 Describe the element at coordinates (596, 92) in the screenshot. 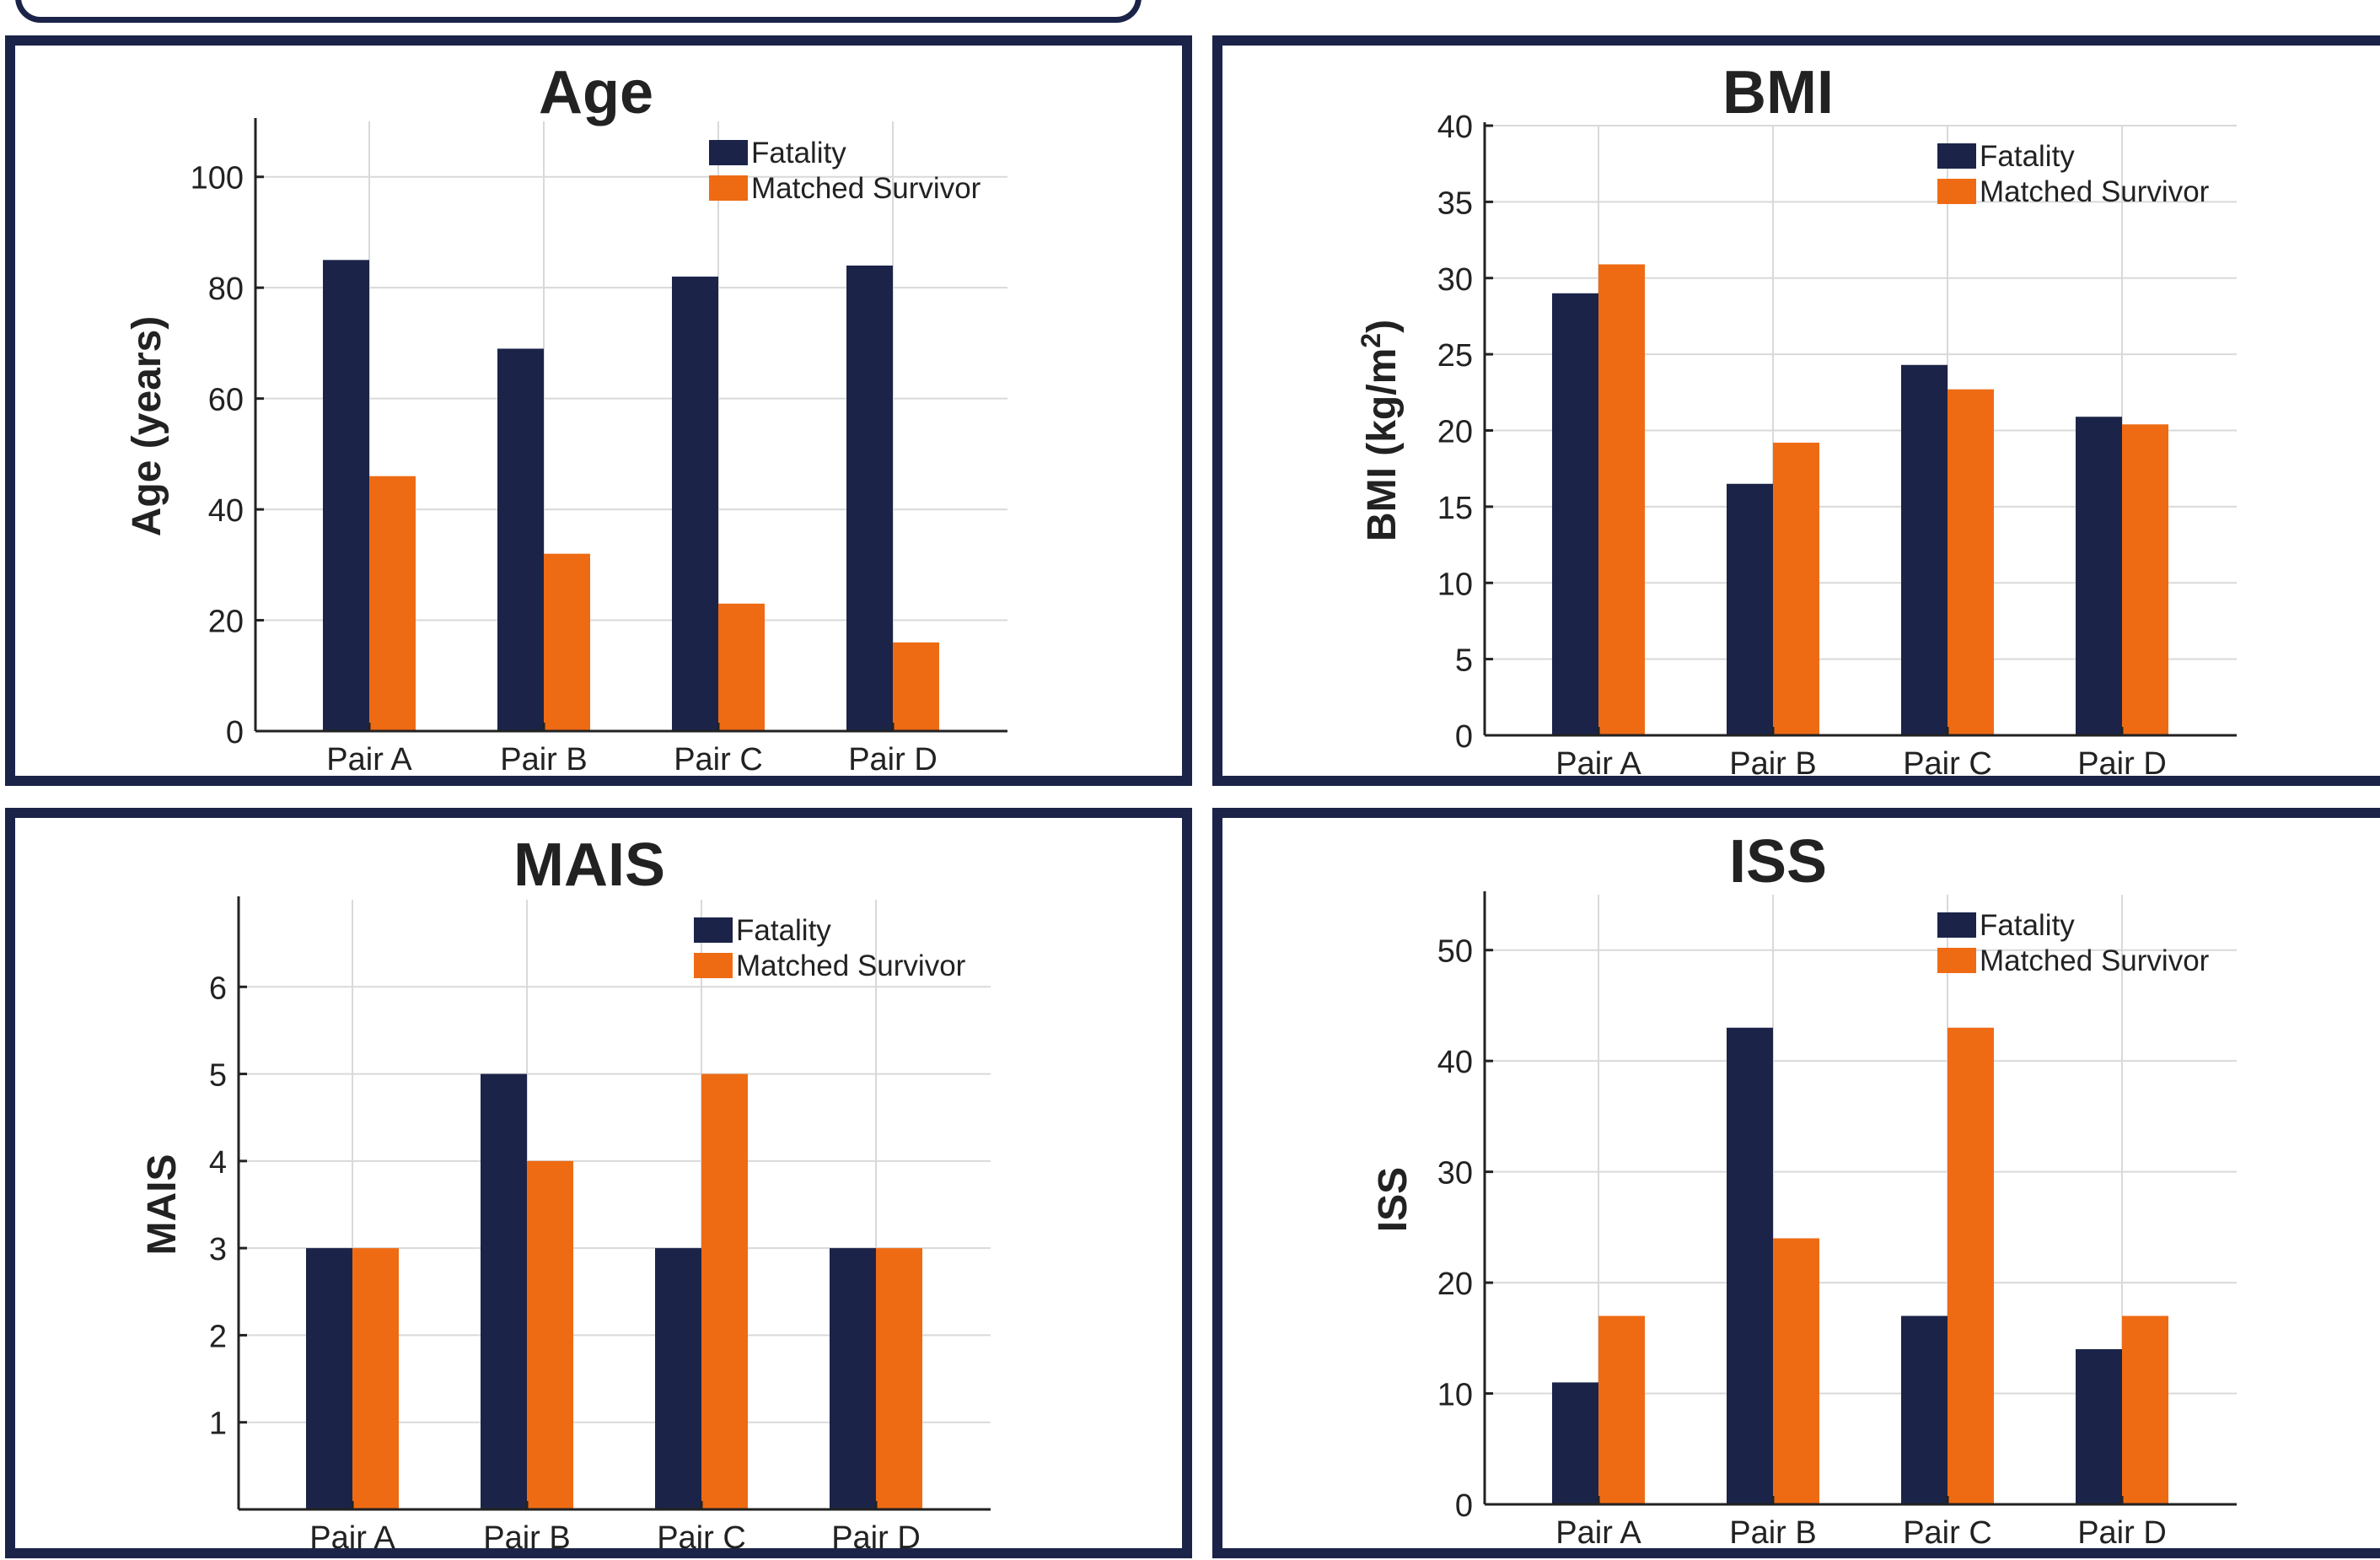

I see `chart-title: Age` at that location.